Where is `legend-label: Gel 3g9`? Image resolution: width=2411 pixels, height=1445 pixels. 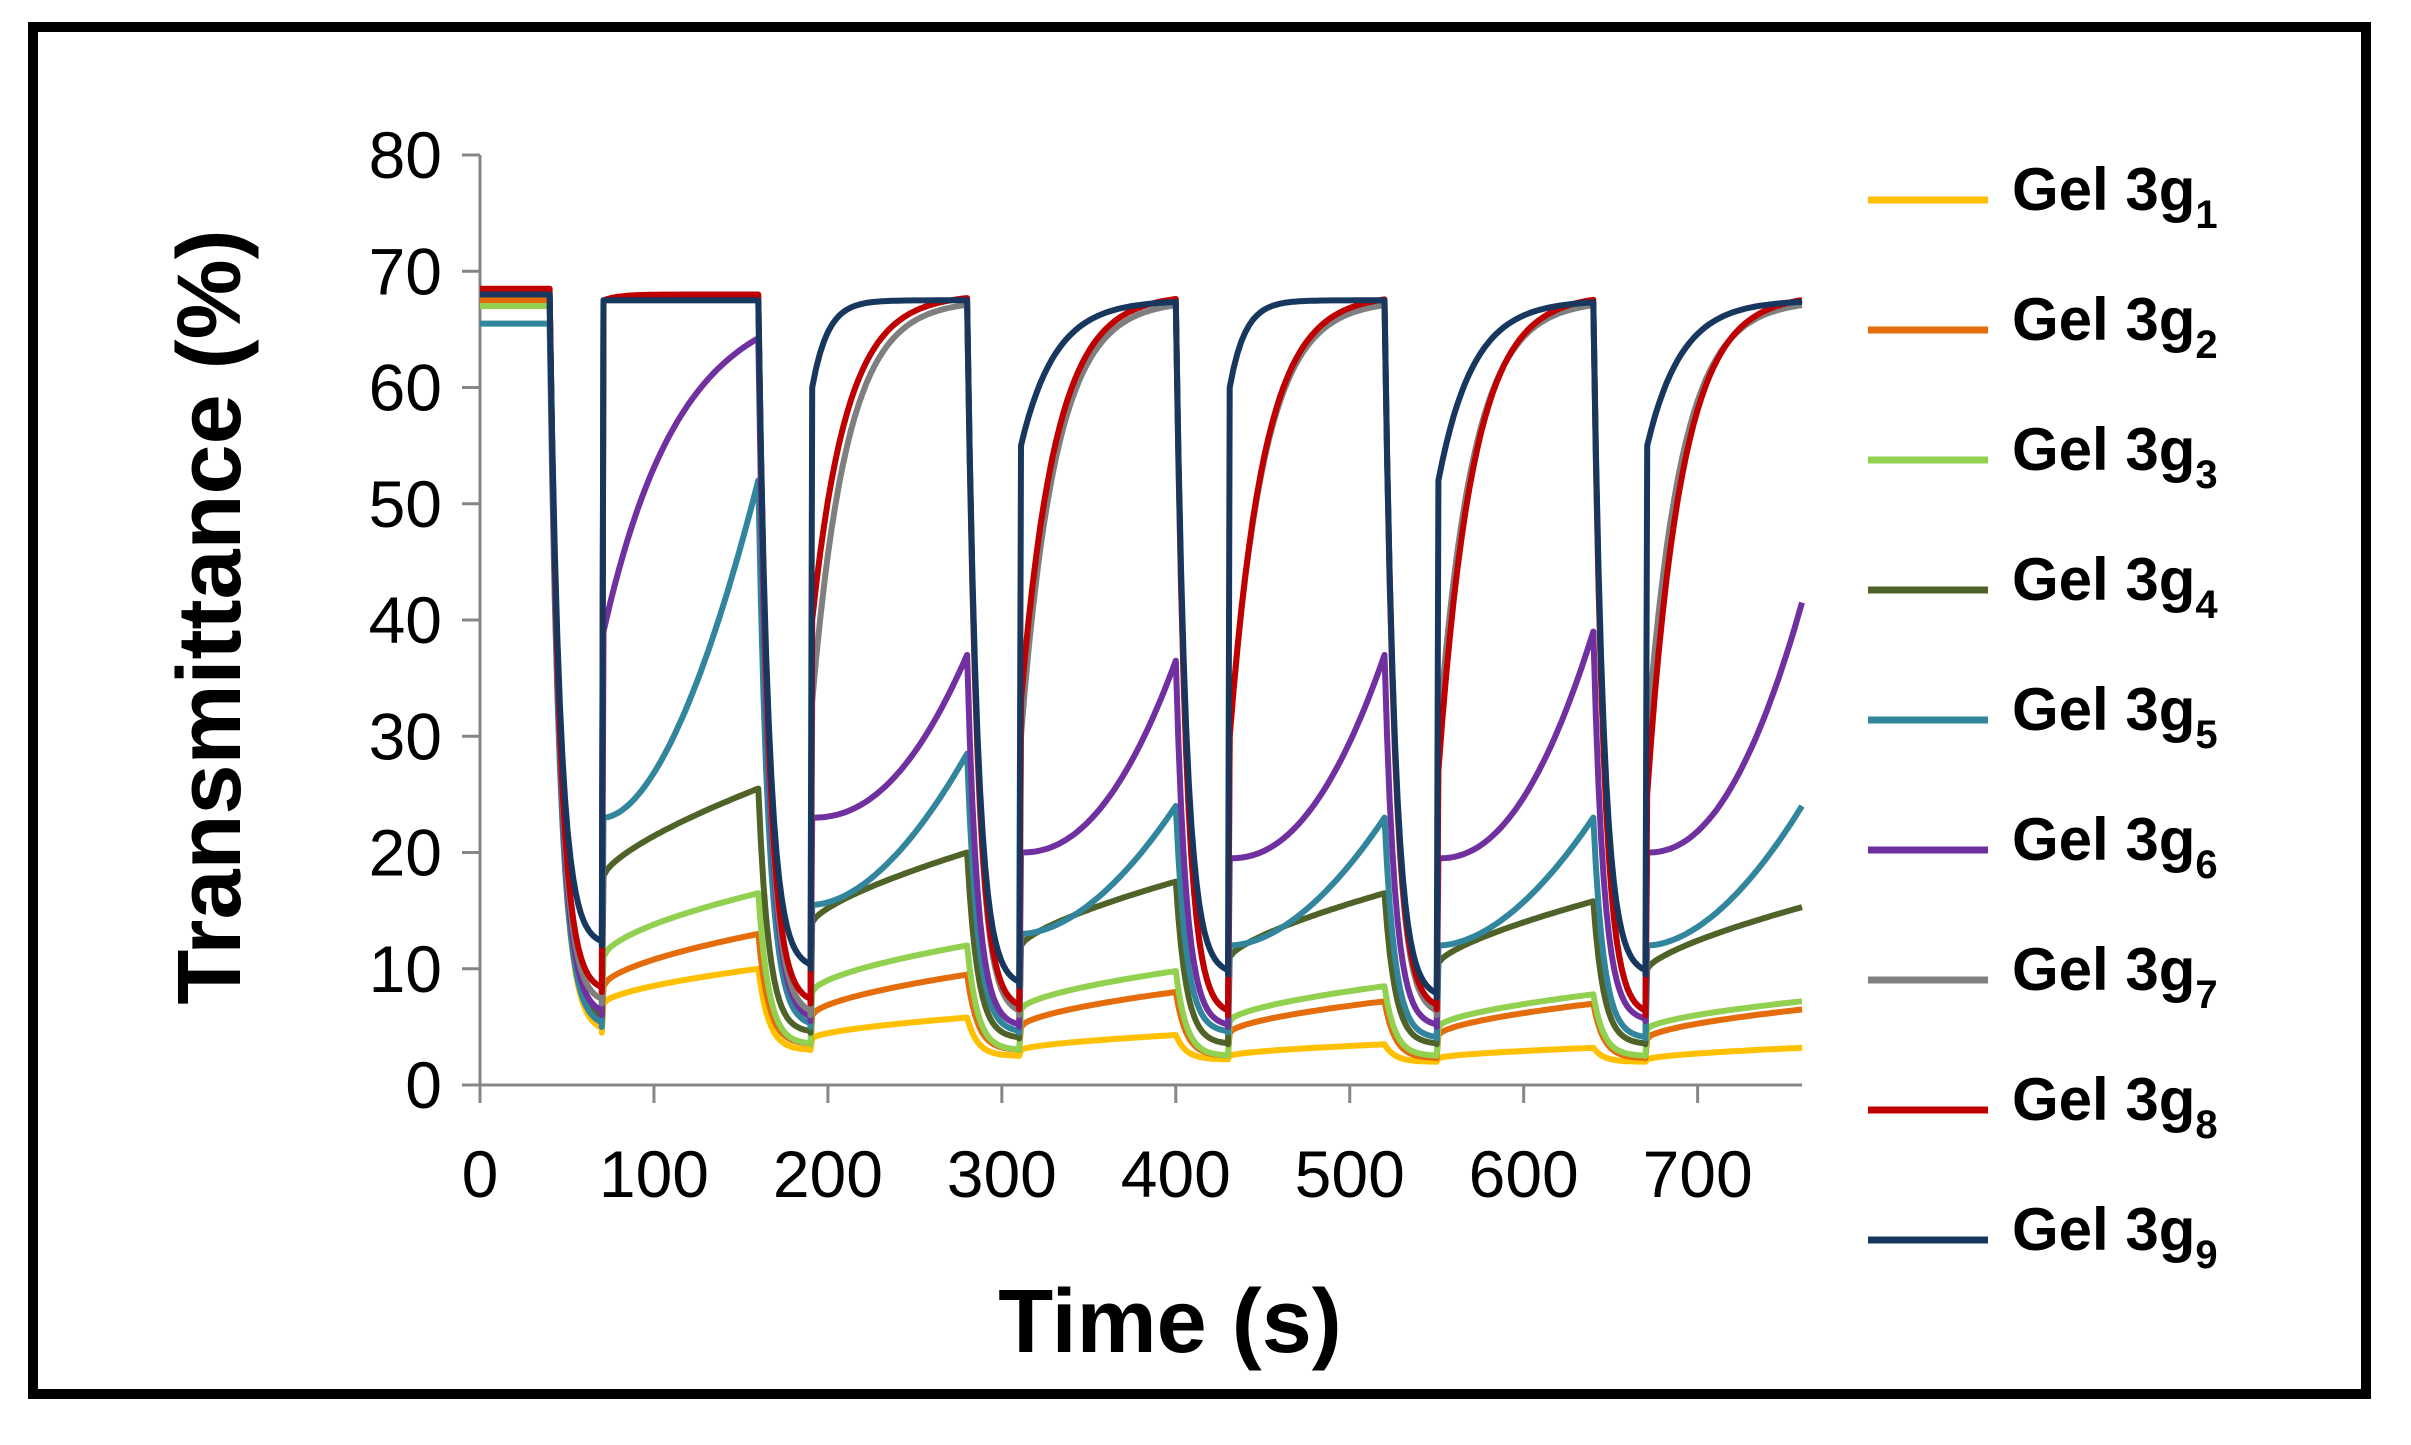 legend-label: Gel 3g9 is located at coordinates (2115, 1236).